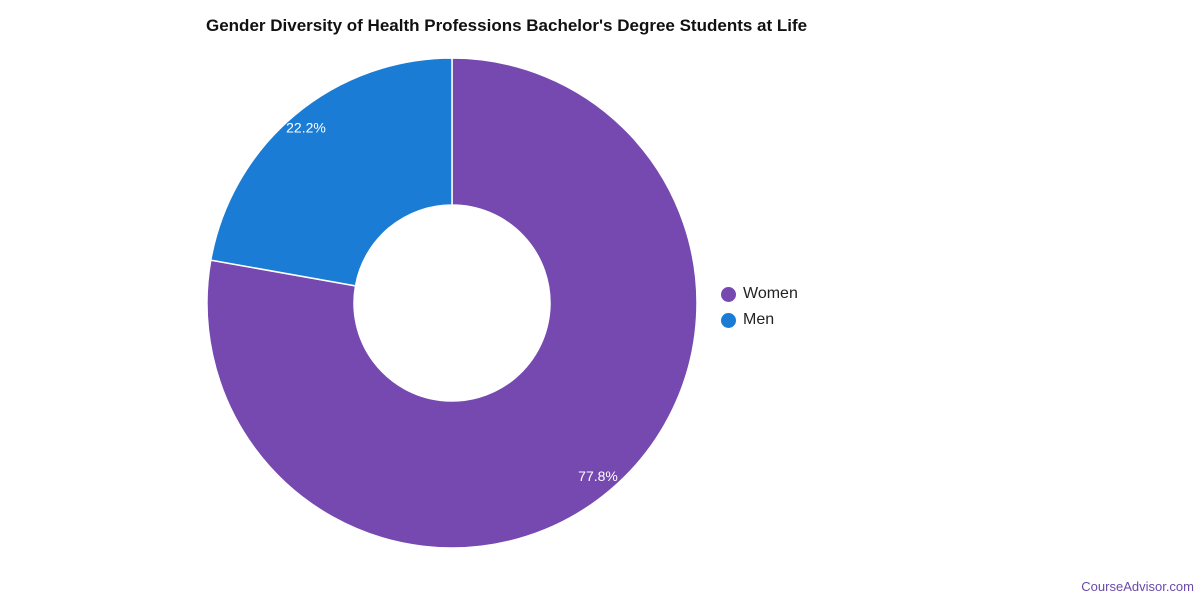 Image resolution: width=1200 pixels, height=600 pixels. What do you see at coordinates (770, 293) in the screenshot?
I see `legend-label-women: Women` at bounding box center [770, 293].